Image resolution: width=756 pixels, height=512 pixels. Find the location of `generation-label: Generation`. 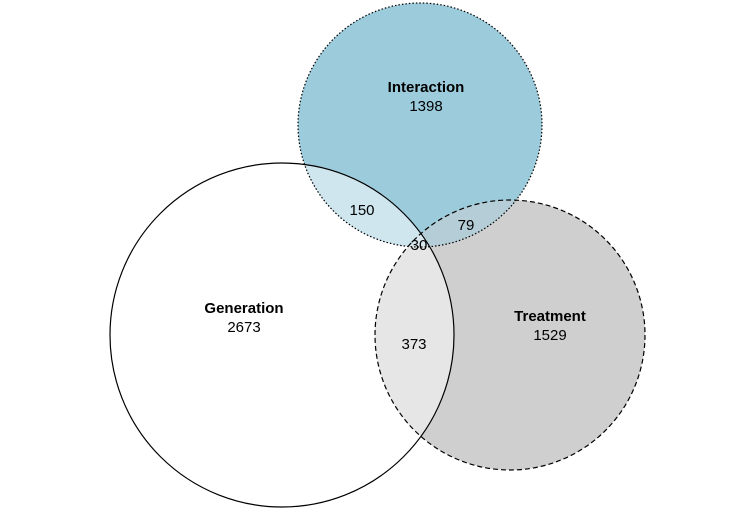

generation-label: Generation is located at coordinates (243, 308).